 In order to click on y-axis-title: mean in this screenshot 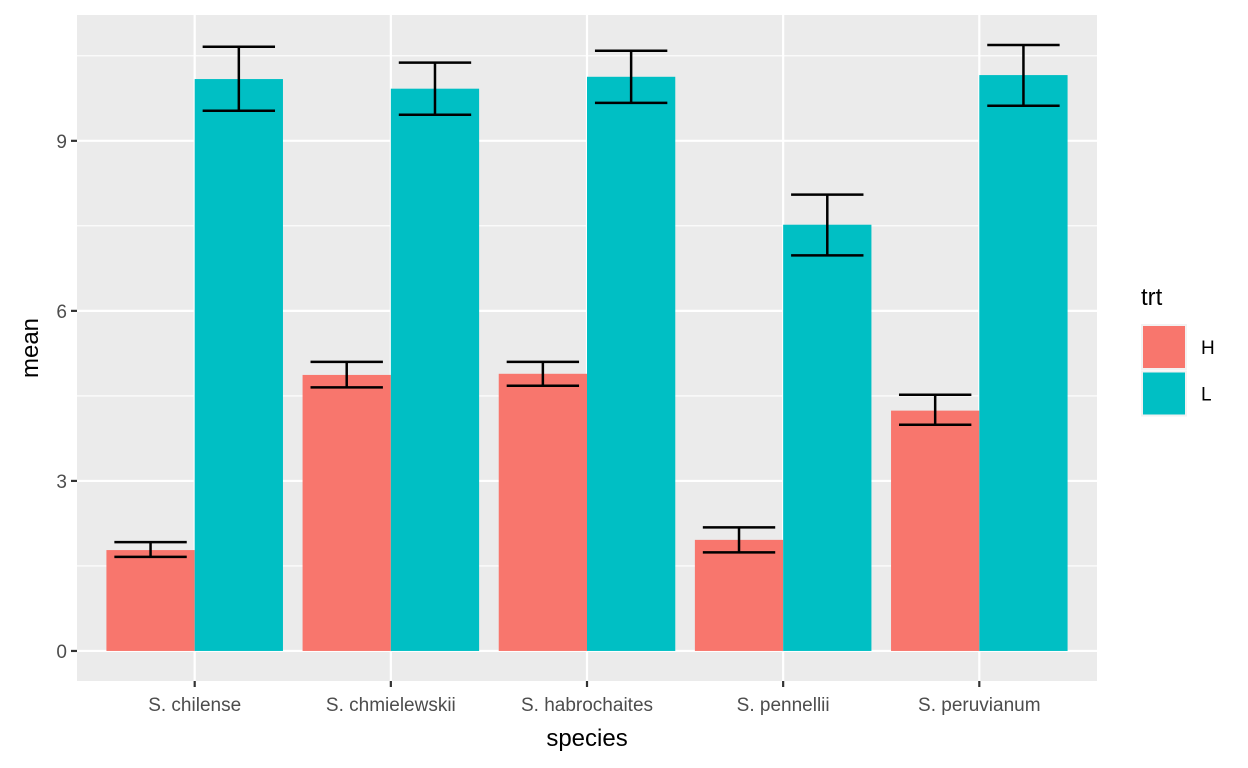, I will do `click(30, 348)`.